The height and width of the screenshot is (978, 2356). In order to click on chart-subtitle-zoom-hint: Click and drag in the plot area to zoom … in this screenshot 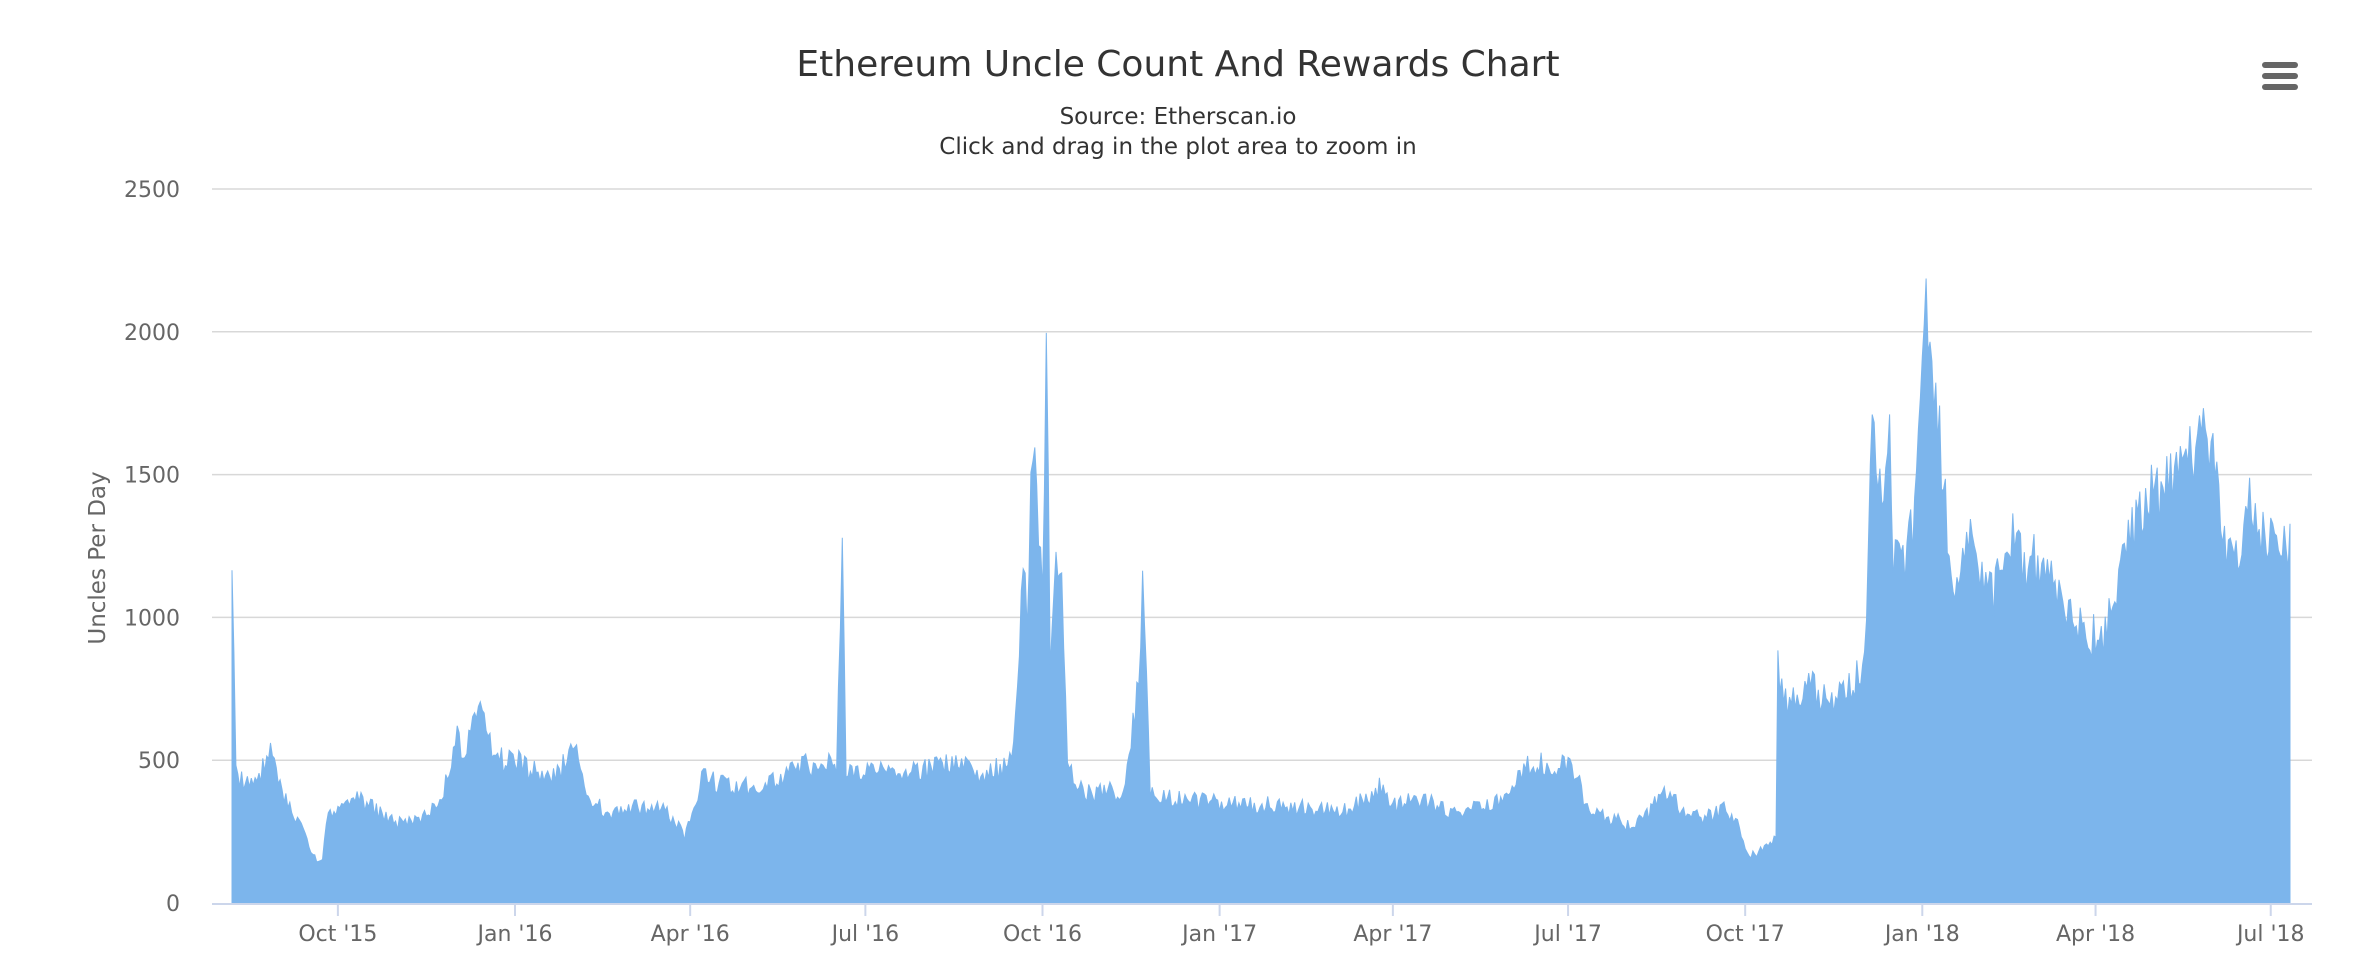, I will do `click(1178, 147)`.